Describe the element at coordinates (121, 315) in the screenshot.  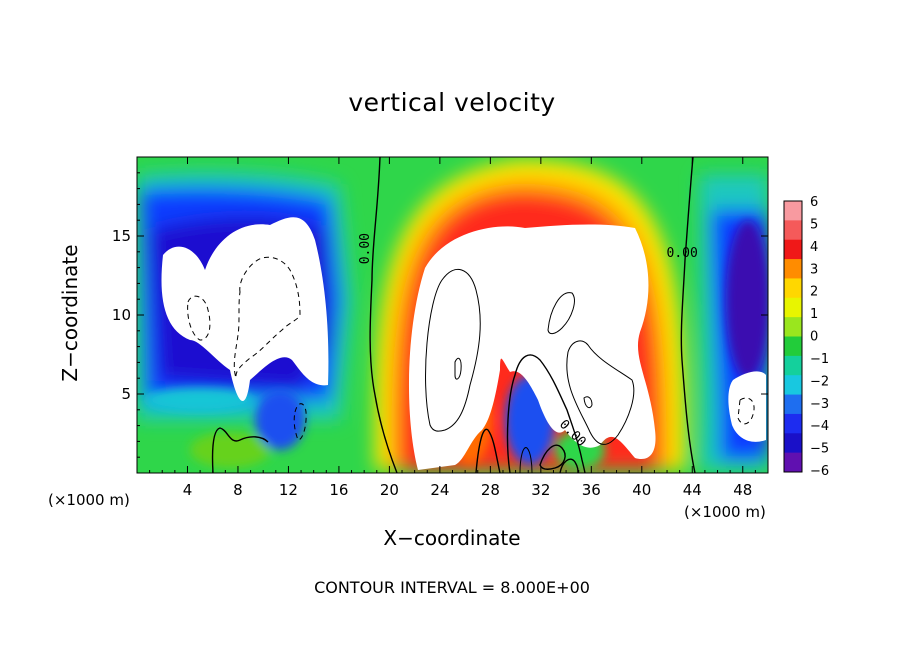
I see `y-tick-label: 10` at that location.